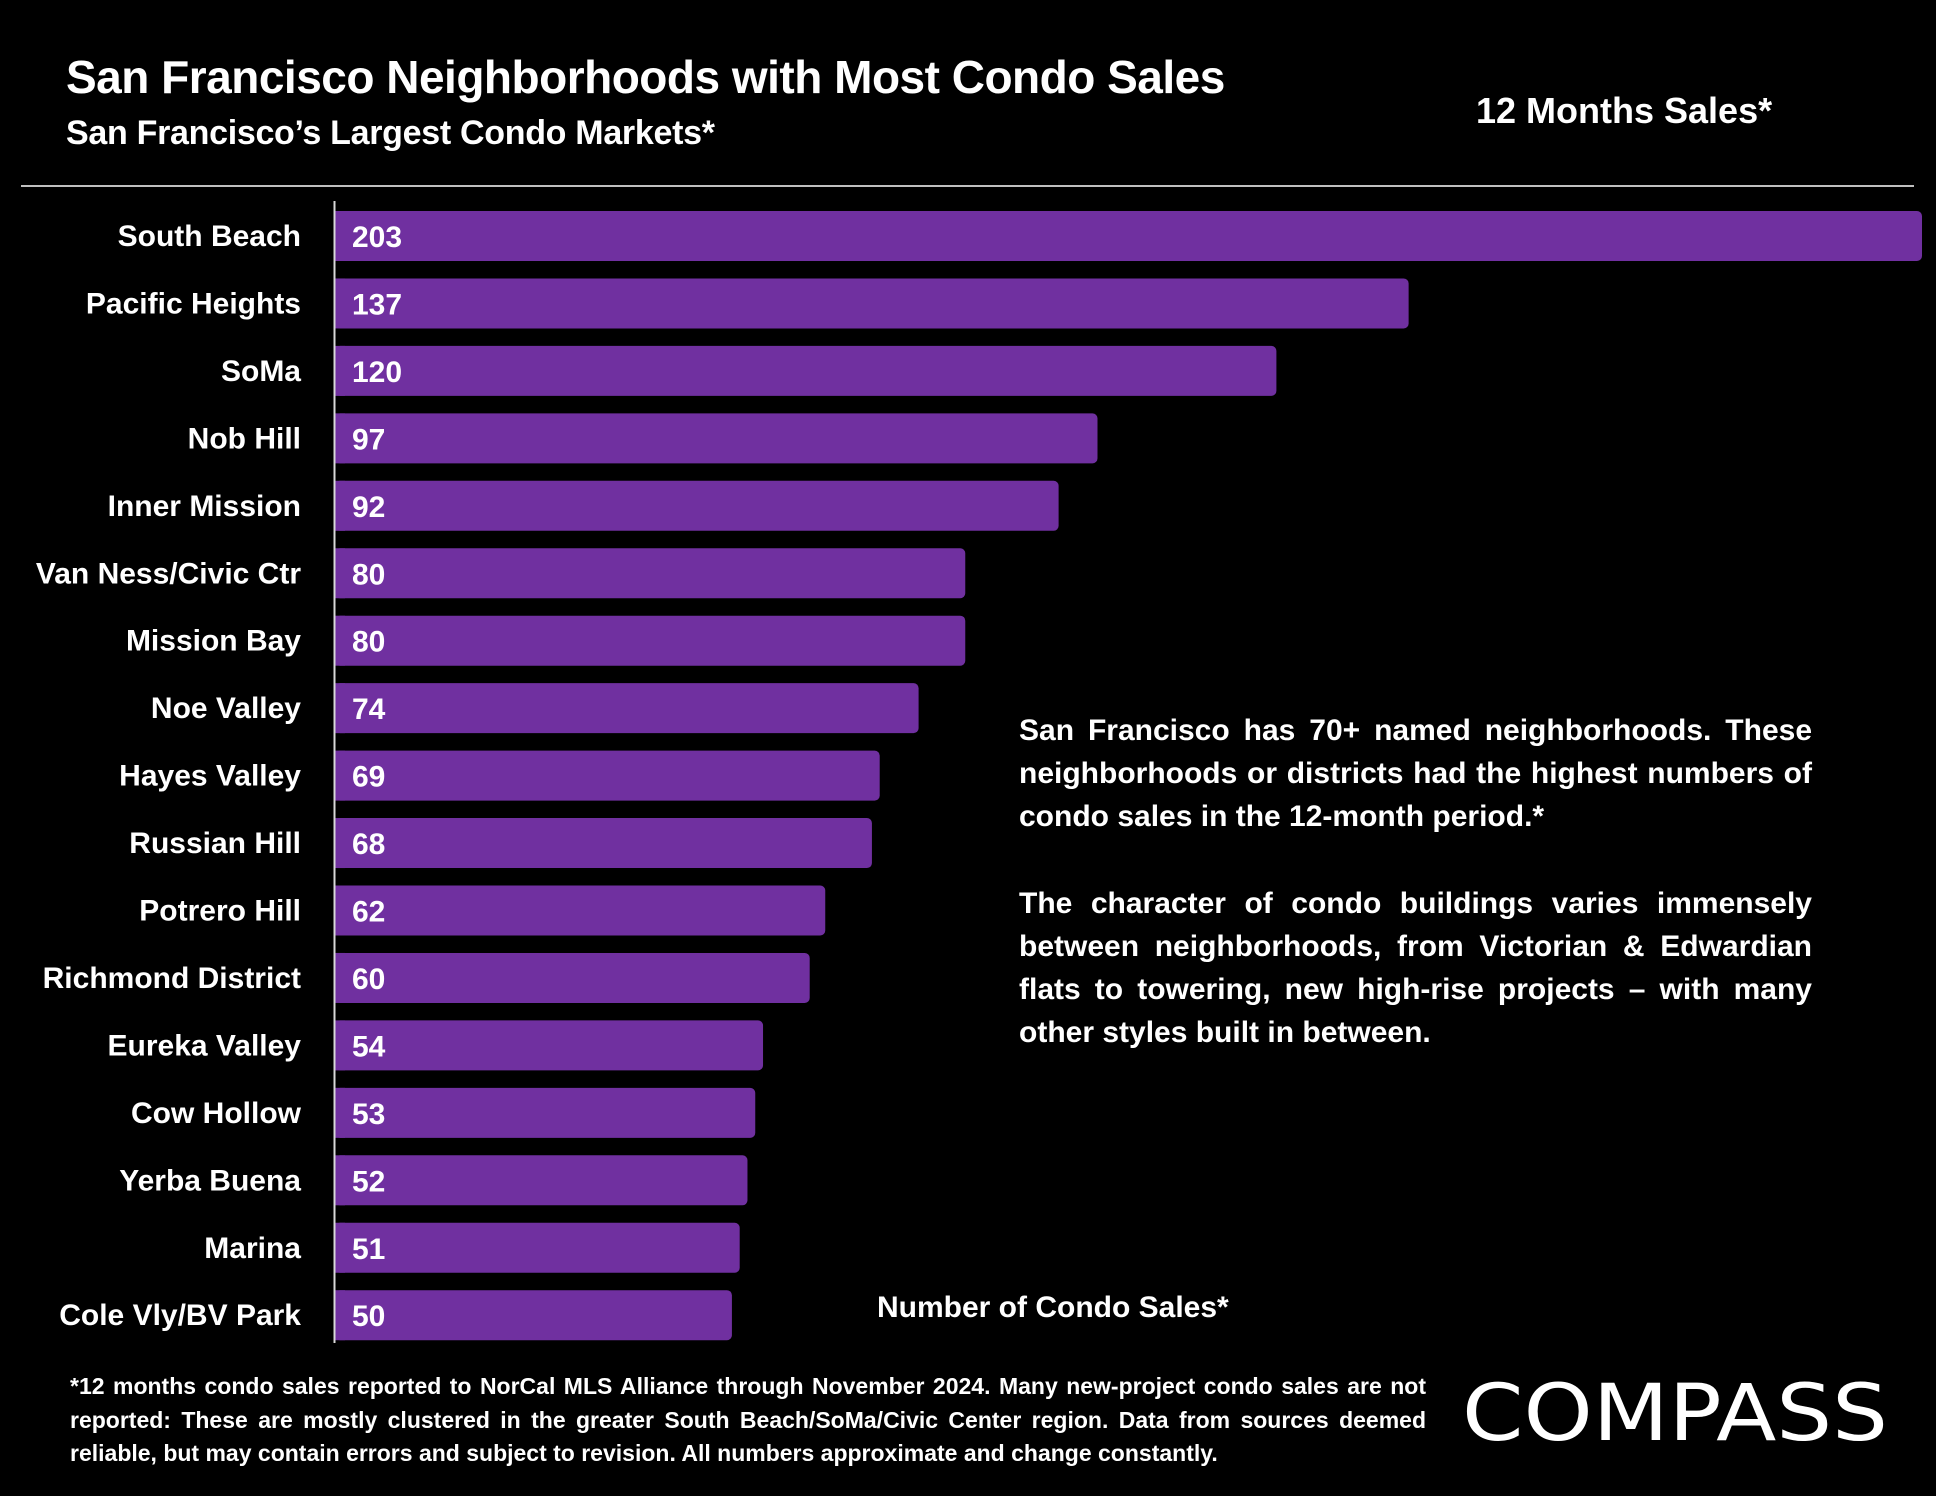 This screenshot has height=1496, width=1936. What do you see at coordinates (215, 843) in the screenshot?
I see `category-label: Russian Hill` at bounding box center [215, 843].